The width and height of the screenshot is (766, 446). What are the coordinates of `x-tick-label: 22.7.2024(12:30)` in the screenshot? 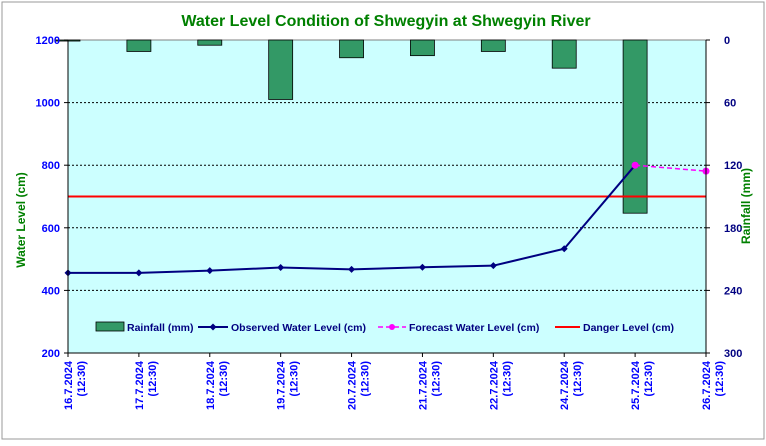 It's located at (500, 385).